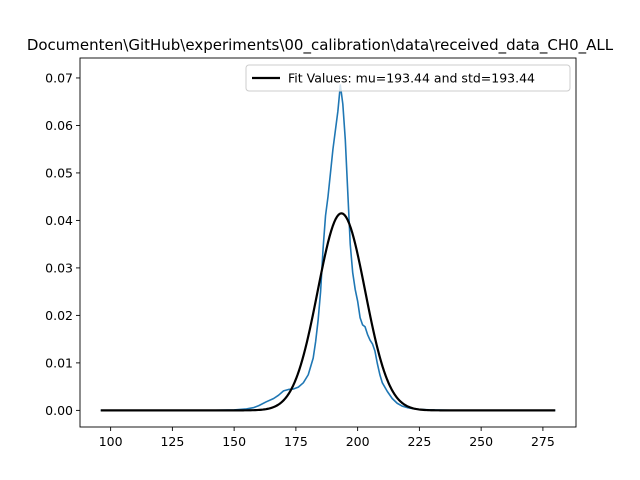 Image resolution: width=640 pixels, height=480 pixels. What do you see at coordinates (59, 267) in the screenshot?
I see `y-tick-label: 0.03` at bounding box center [59, 267].